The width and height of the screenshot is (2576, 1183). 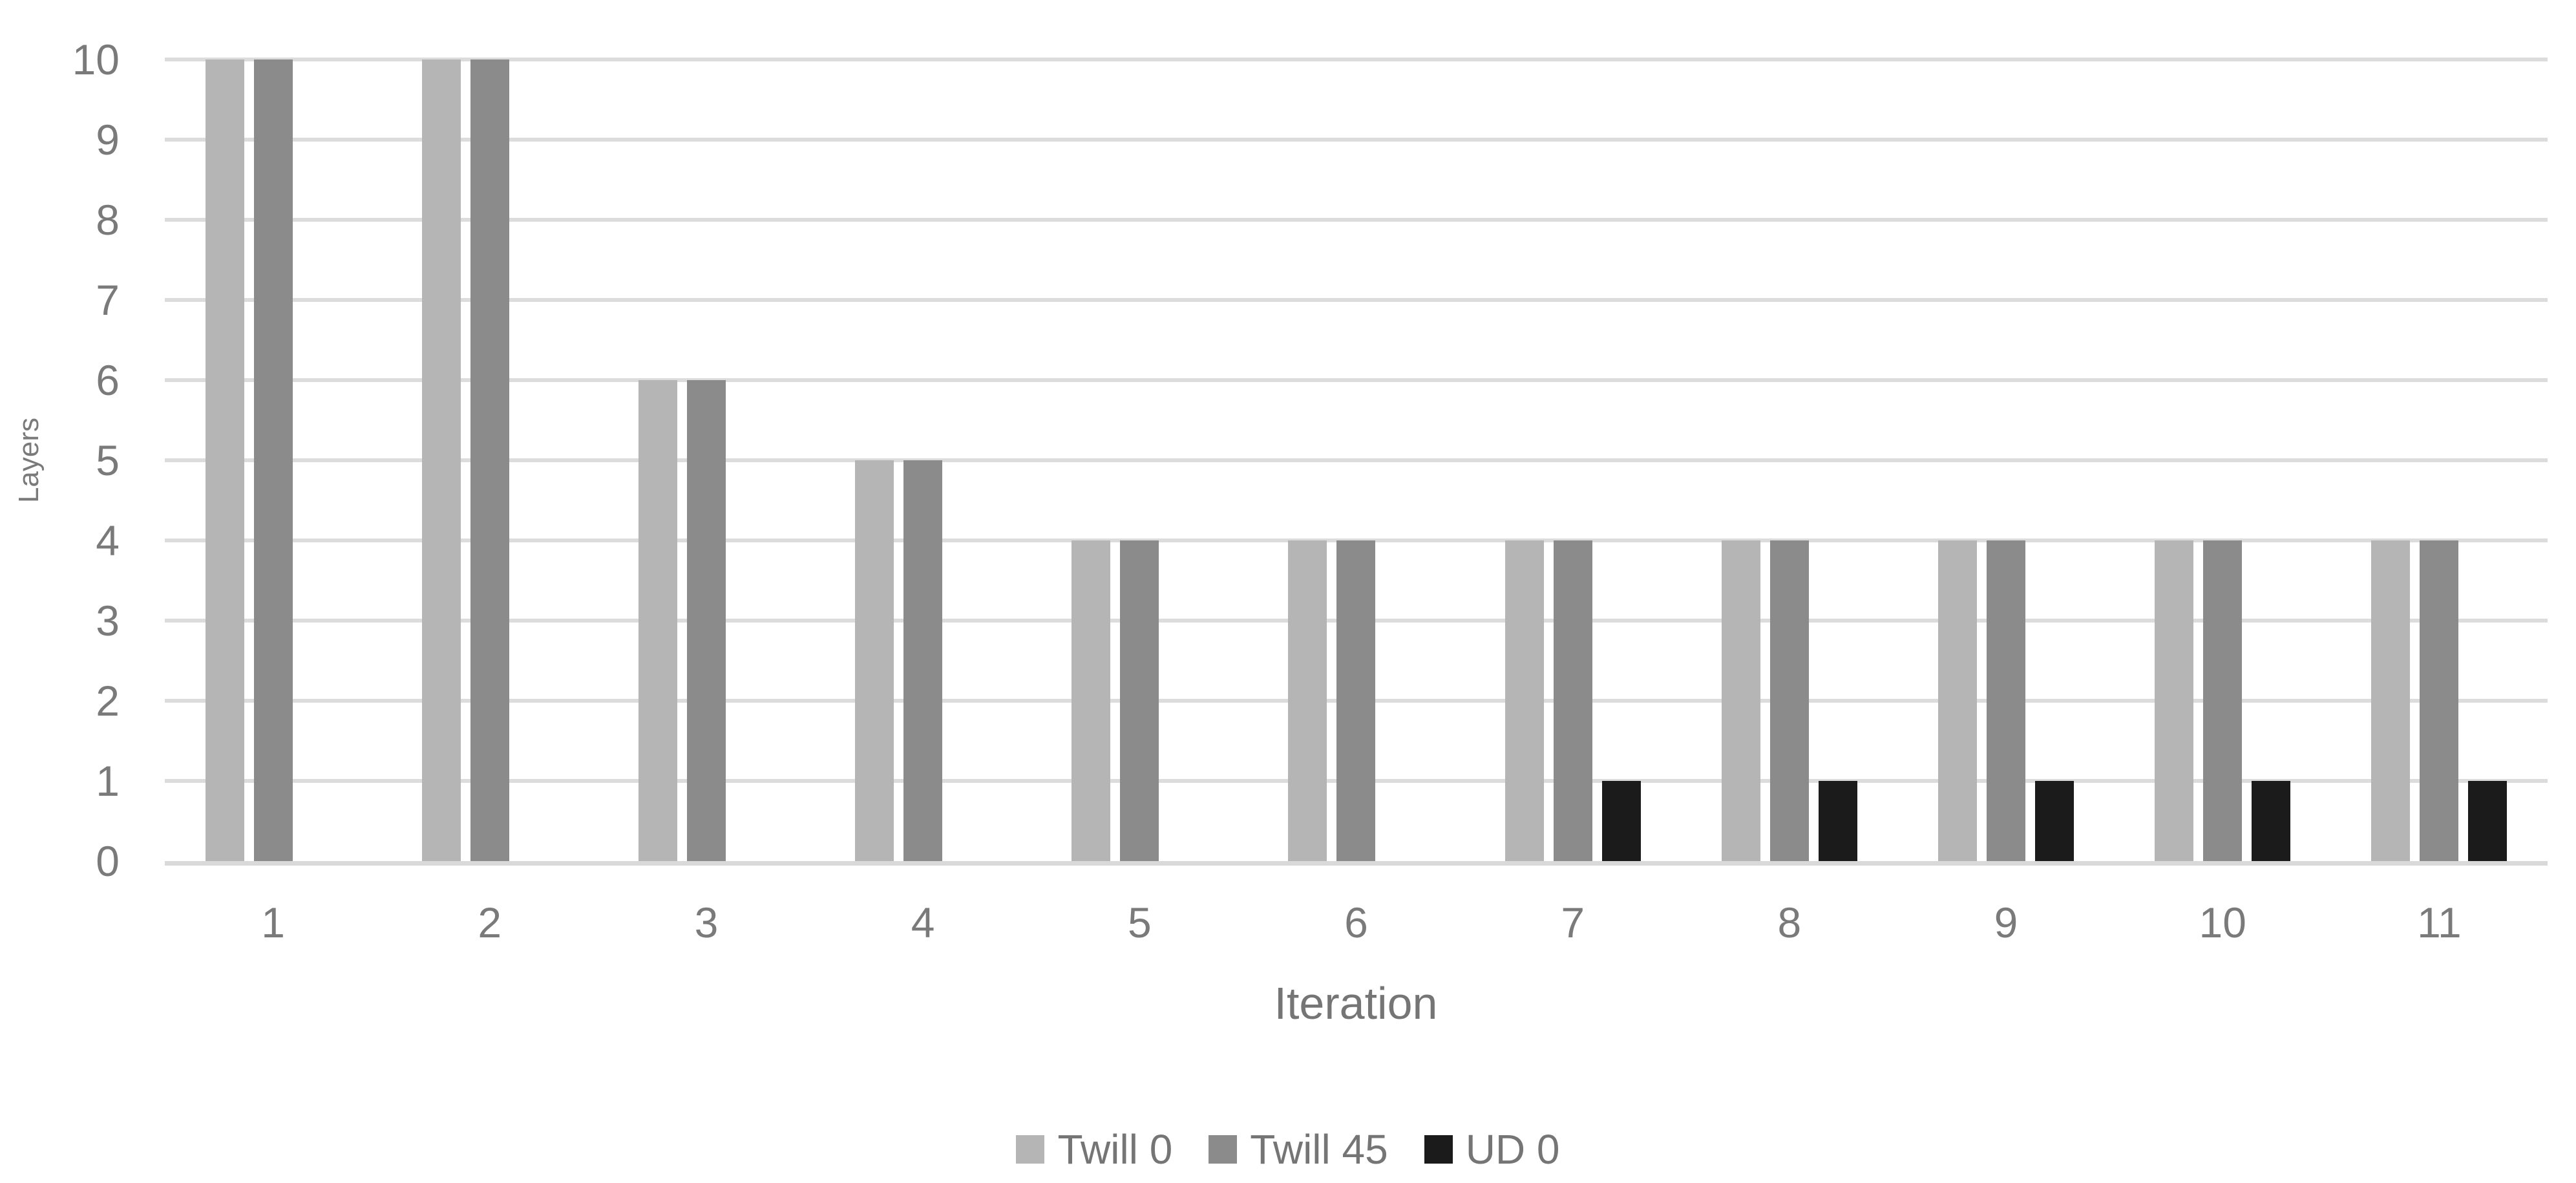 I want to click on y-tick-label-3: 3, so click(x=108, y=621).